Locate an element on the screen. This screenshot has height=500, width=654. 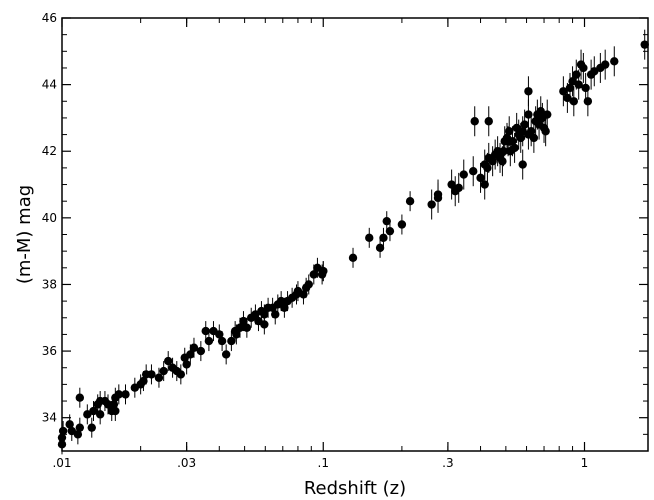
y-tick-label: 38 is located at coordinates (49, 284).